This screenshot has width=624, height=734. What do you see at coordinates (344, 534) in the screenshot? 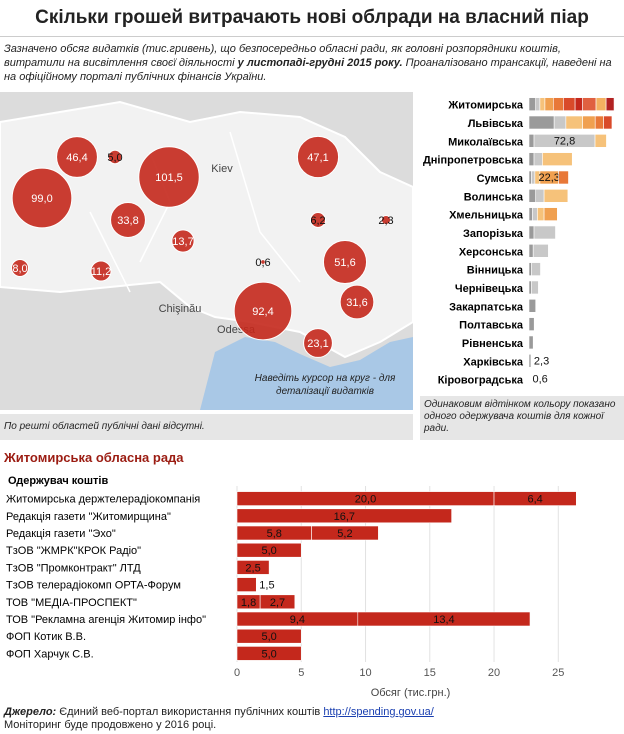
I see `value-label: 5,2` at bounding box center [344, 534].